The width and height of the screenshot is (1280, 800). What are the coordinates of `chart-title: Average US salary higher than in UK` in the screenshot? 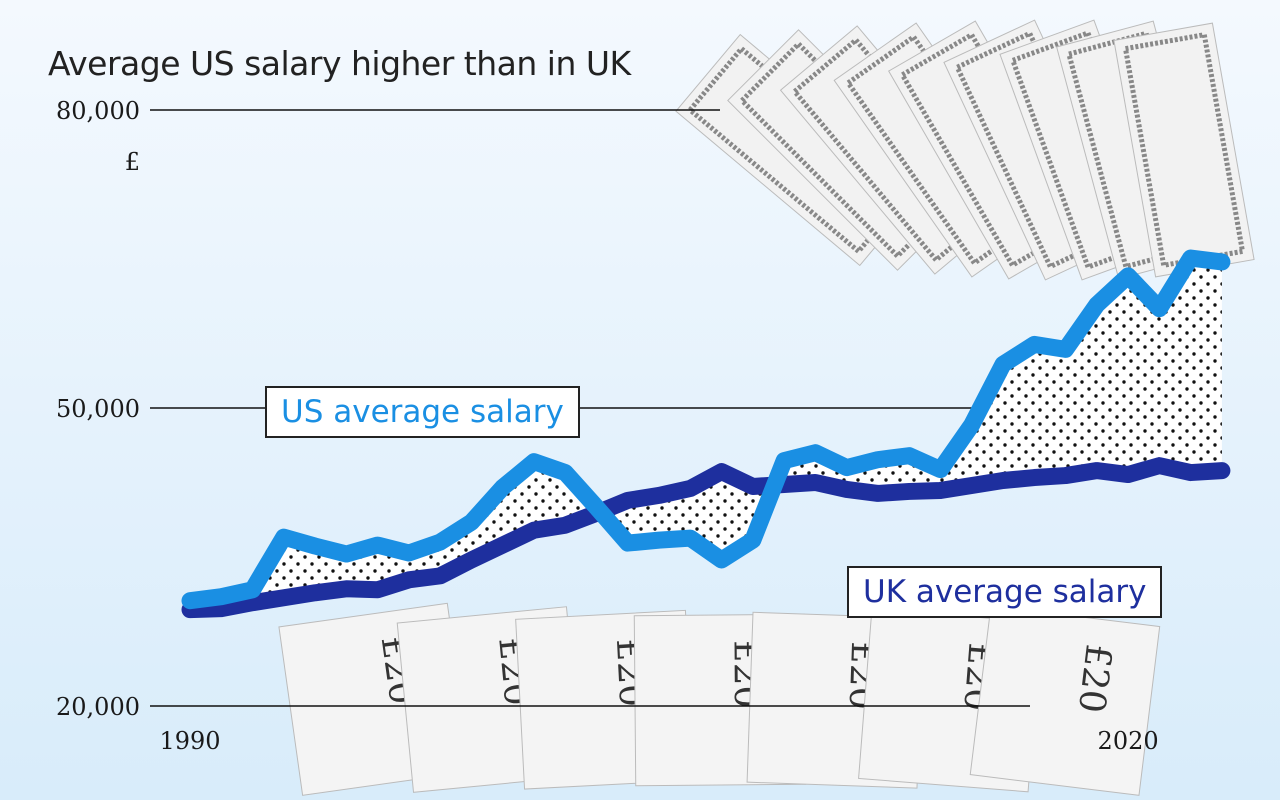 It's located at (339, 63).